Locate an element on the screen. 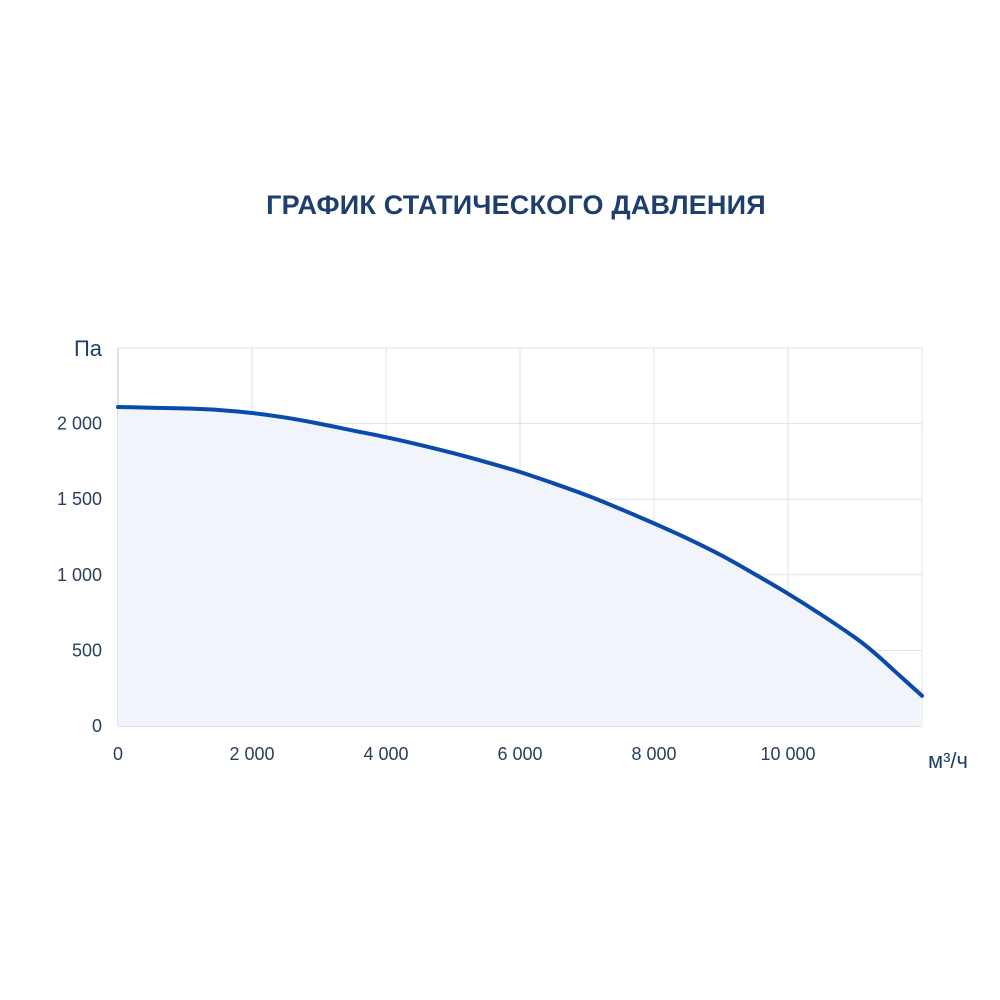 Image resolution: width=1000 pixels, height=1000 pixels. y-axis-ticks: 0 500 1 000 1 500 2 000 is located at coordinates (79, 575).